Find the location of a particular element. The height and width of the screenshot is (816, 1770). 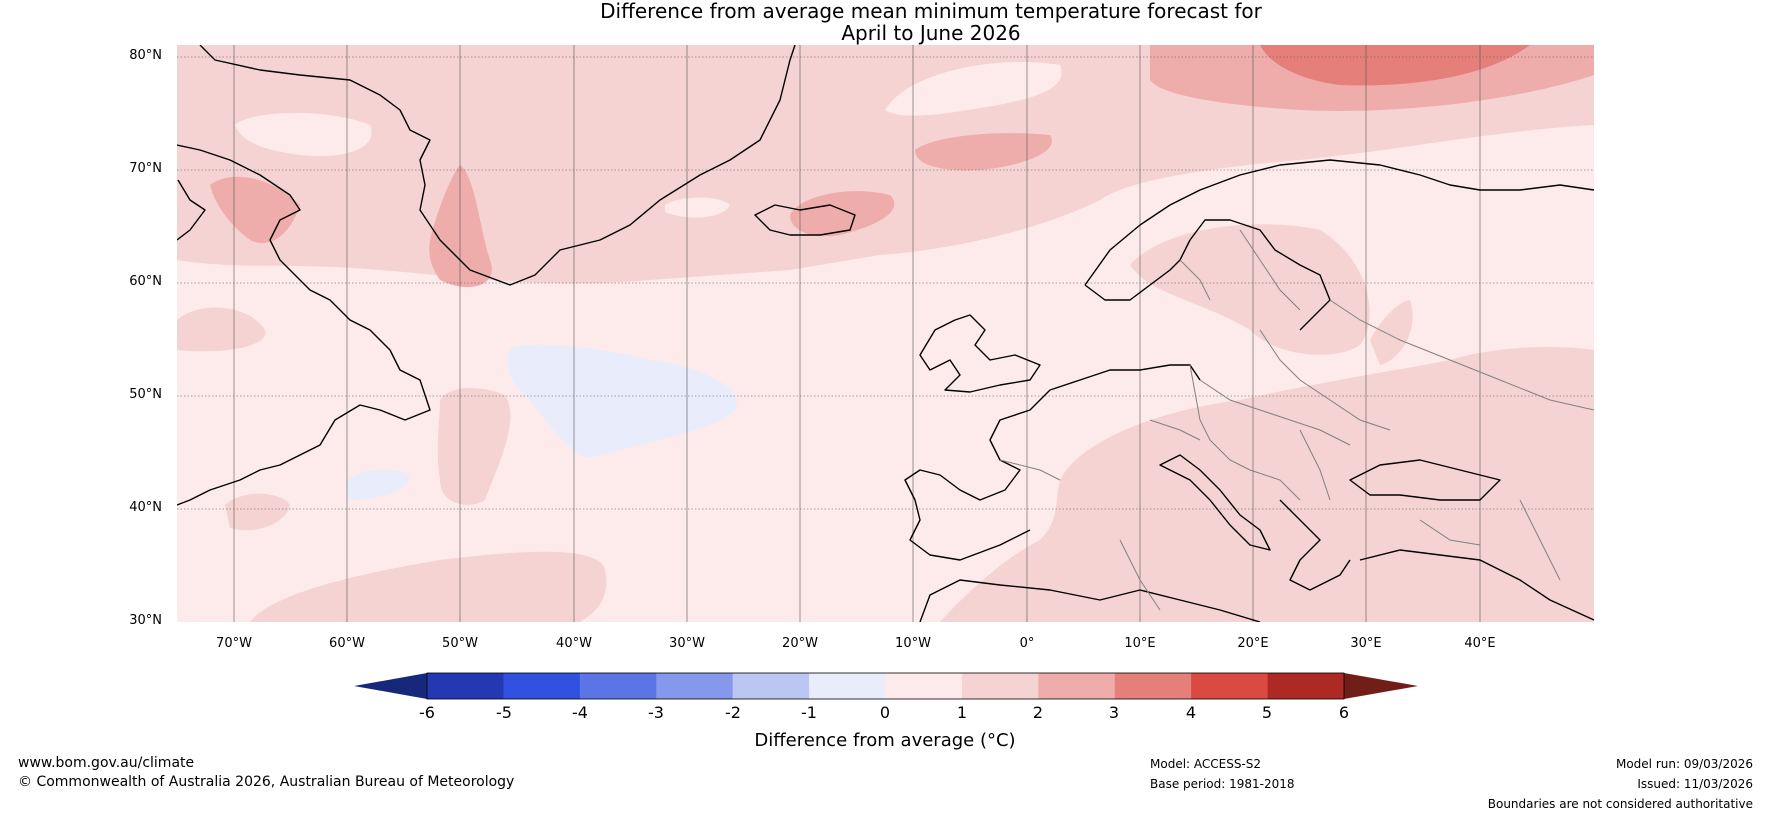

lat-label-30n: 30°N is located at coordinates (145, 620).